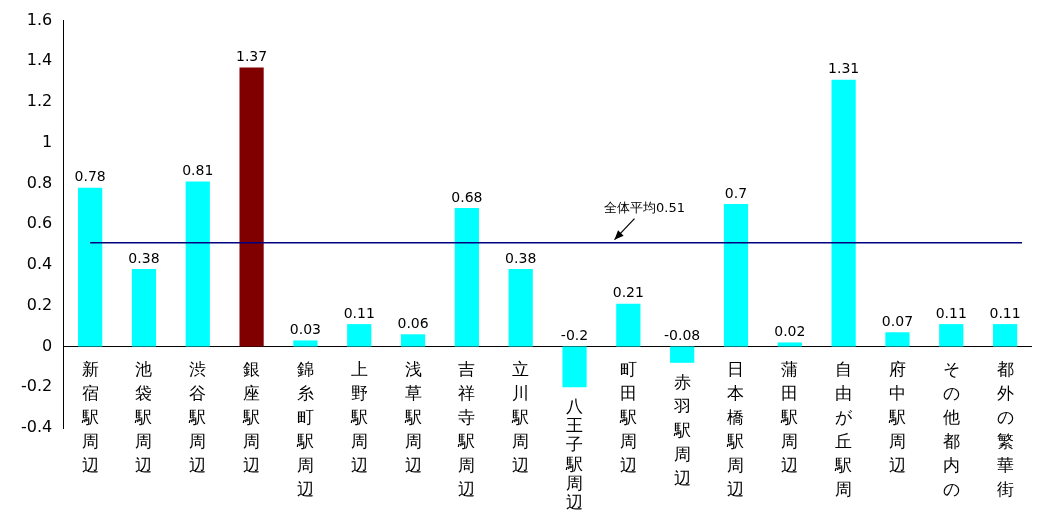 Image resolution: width=1050 pixels, height=518 pixels. Describe the element at coordinates (681, 429) in the screenshot. I see `x-tick-label: 赤羽駅周辺` at that location.